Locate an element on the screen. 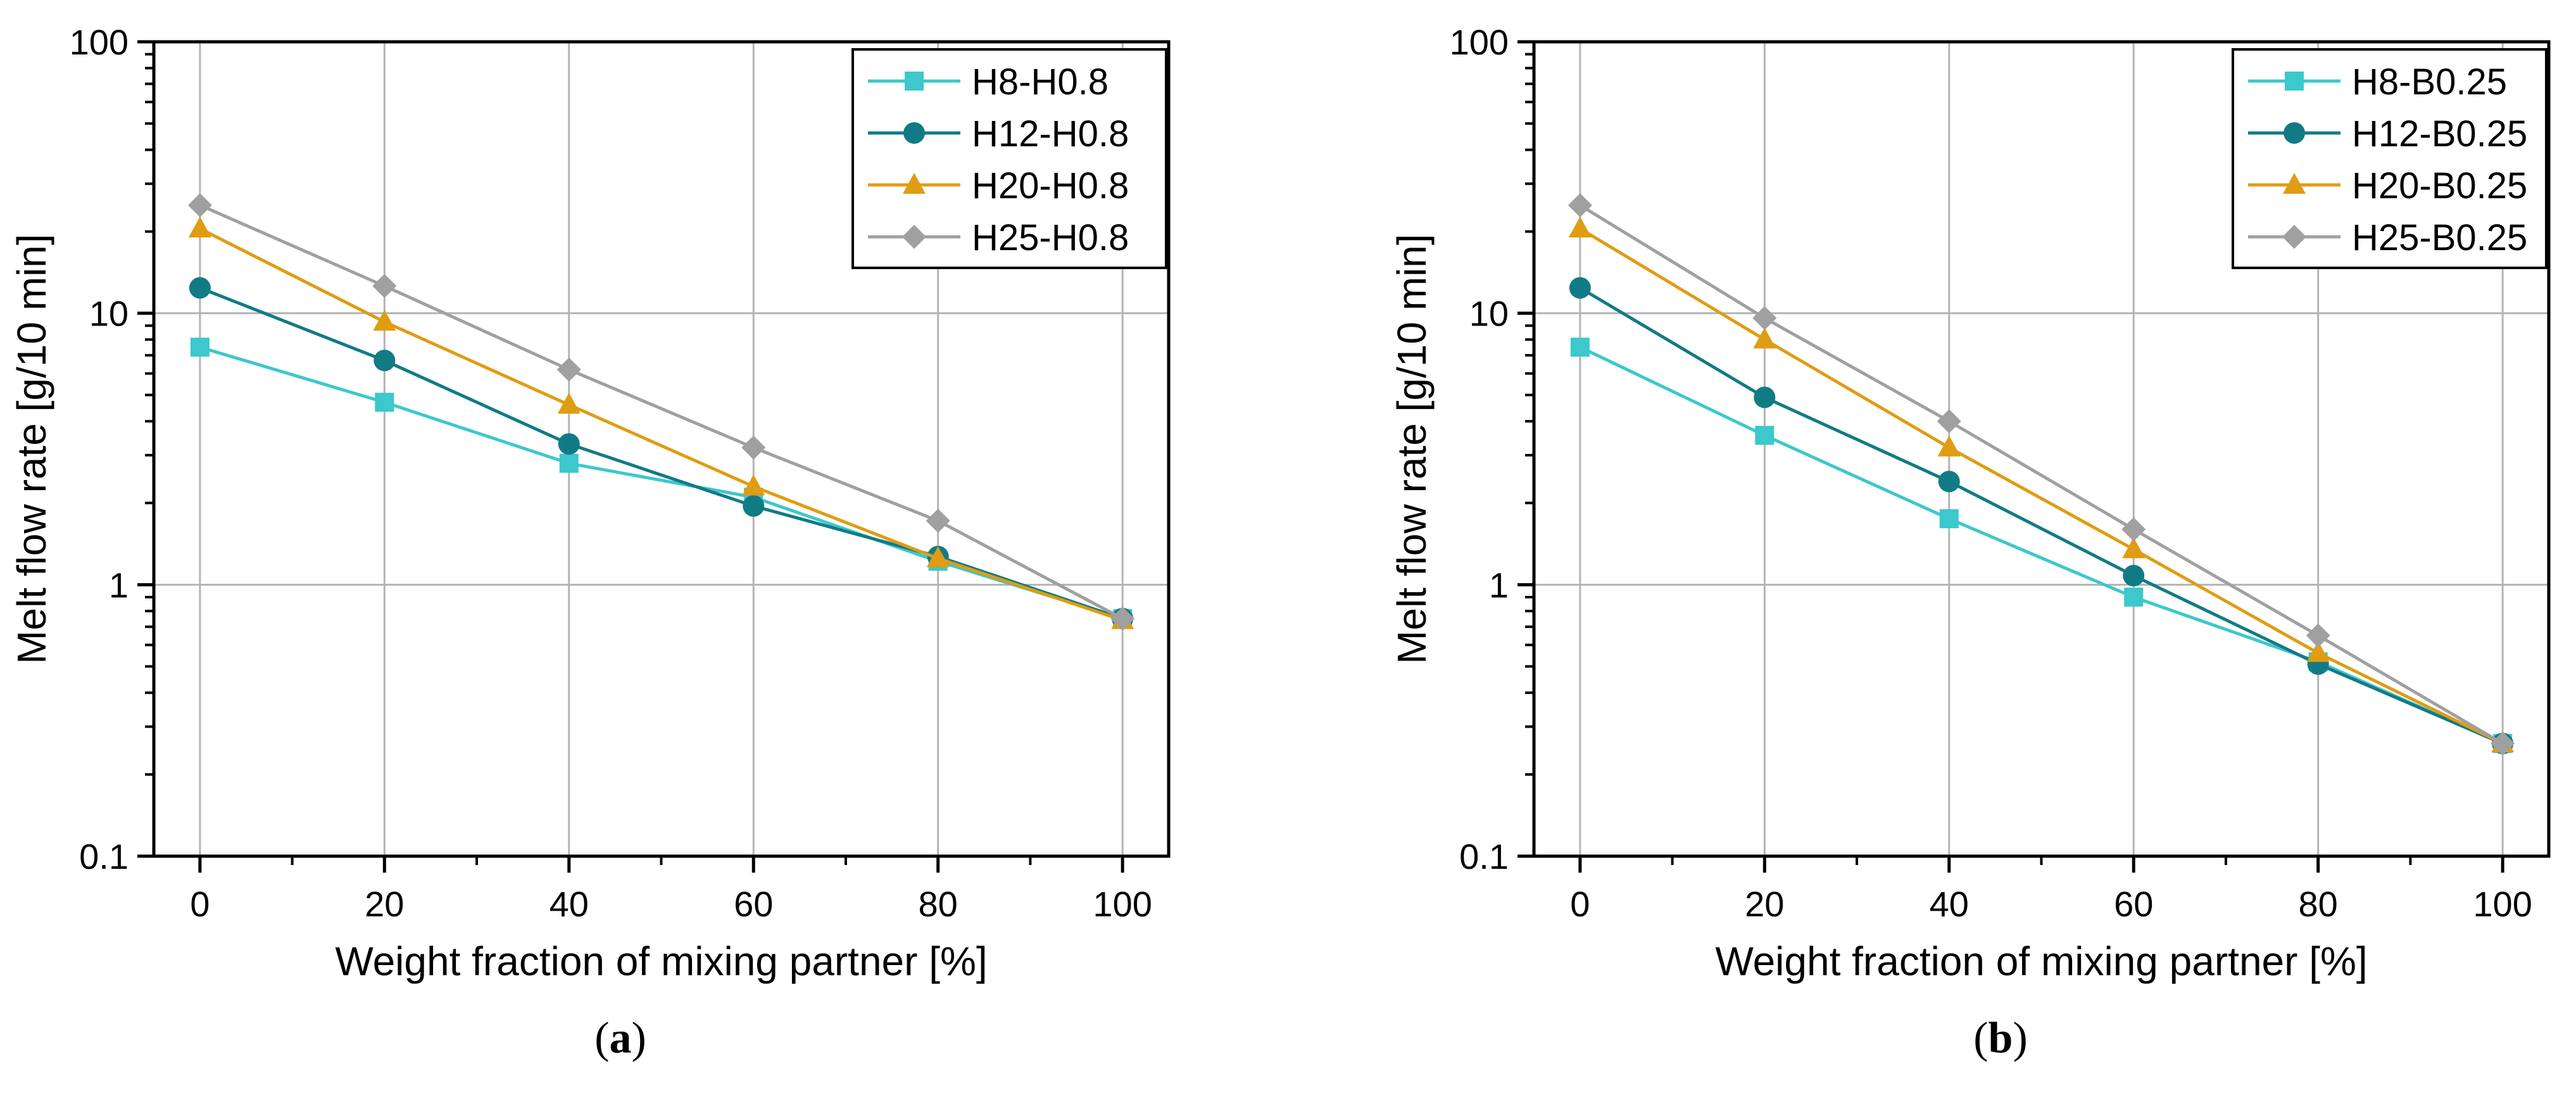 Image resolution: width=2576 pixels, height=1093 pixels. legend-item: H25-H0.8 is located at coordinates (998, 238).